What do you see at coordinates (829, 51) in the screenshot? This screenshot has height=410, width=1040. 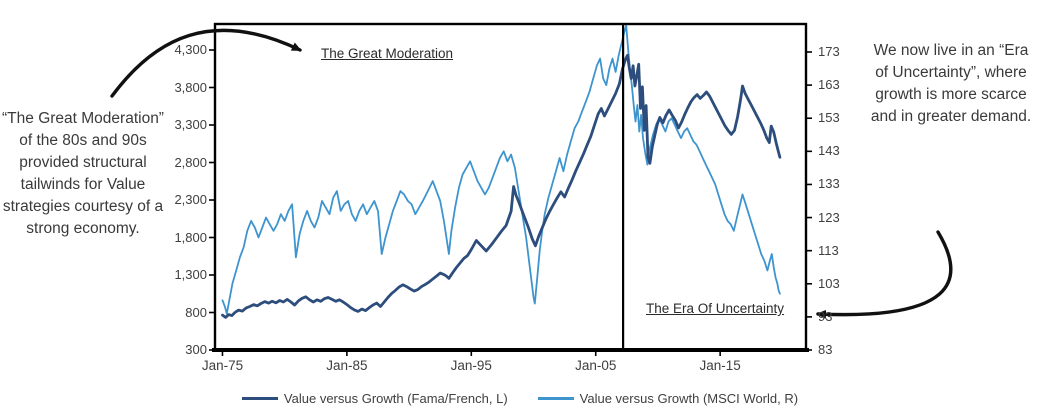 I see `y-right-tick-label: 173` at bounding box center [829, 51].